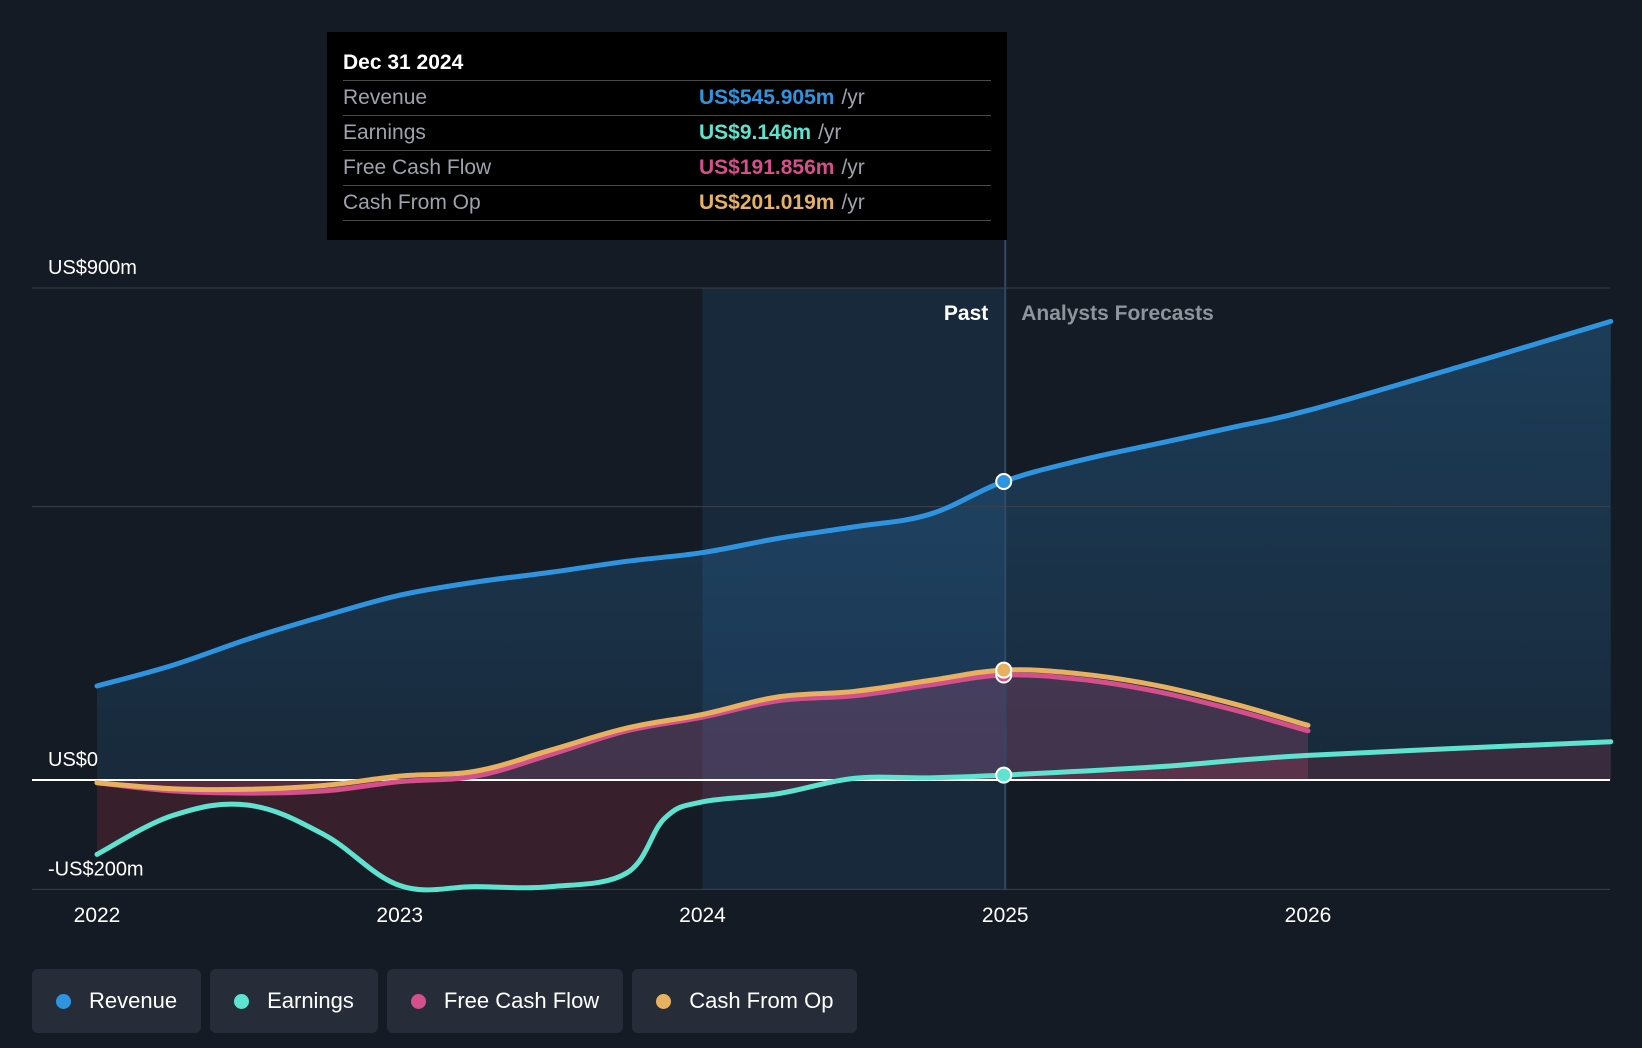  I want to click on tooltip-value: US$545.905m, so click(767, 97).